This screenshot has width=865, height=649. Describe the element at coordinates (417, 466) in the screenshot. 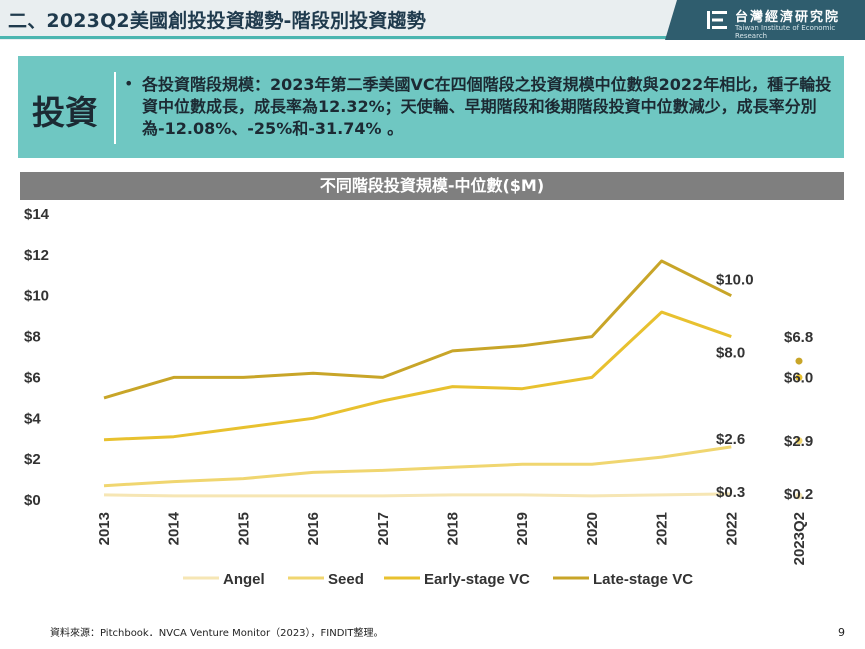

I see `series-line-seed` at that location.